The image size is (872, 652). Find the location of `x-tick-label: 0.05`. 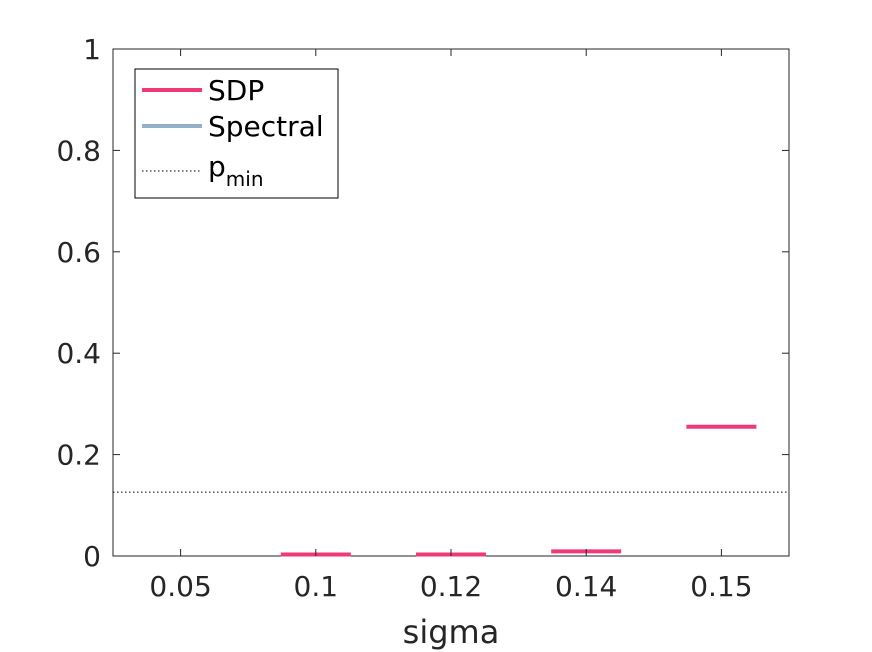

x-tick-label: 0.05 is located at coordinates (180, 586).